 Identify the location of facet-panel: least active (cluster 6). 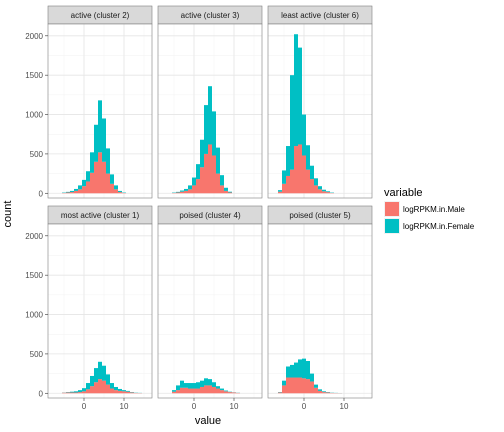
(320, 102).